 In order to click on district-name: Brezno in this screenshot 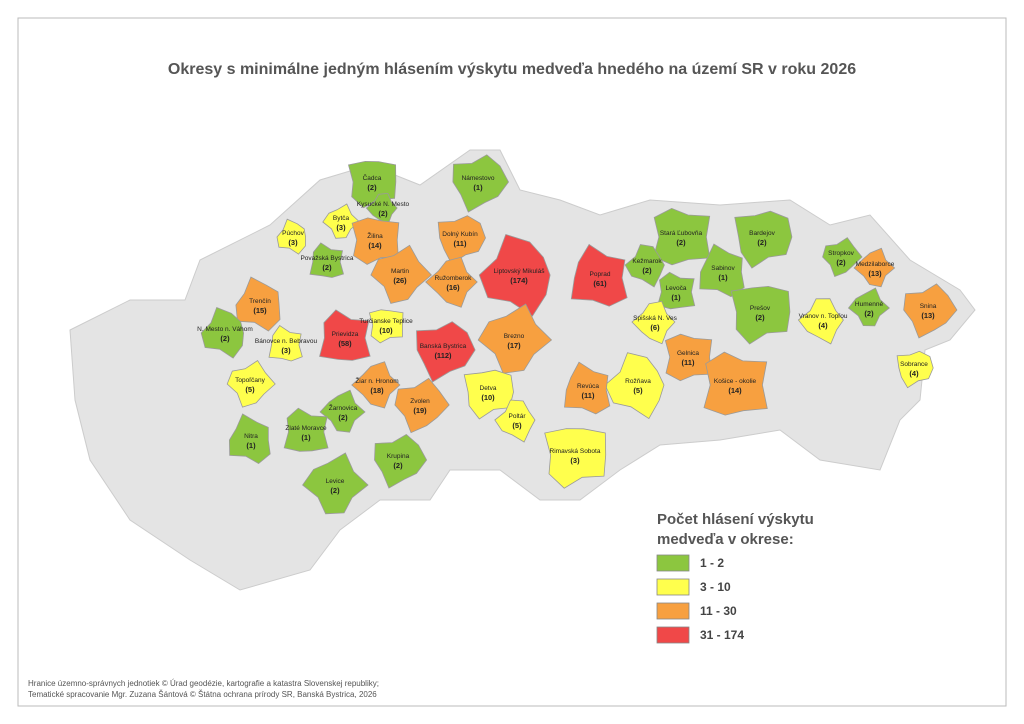, I will do `click(514, 336)`.